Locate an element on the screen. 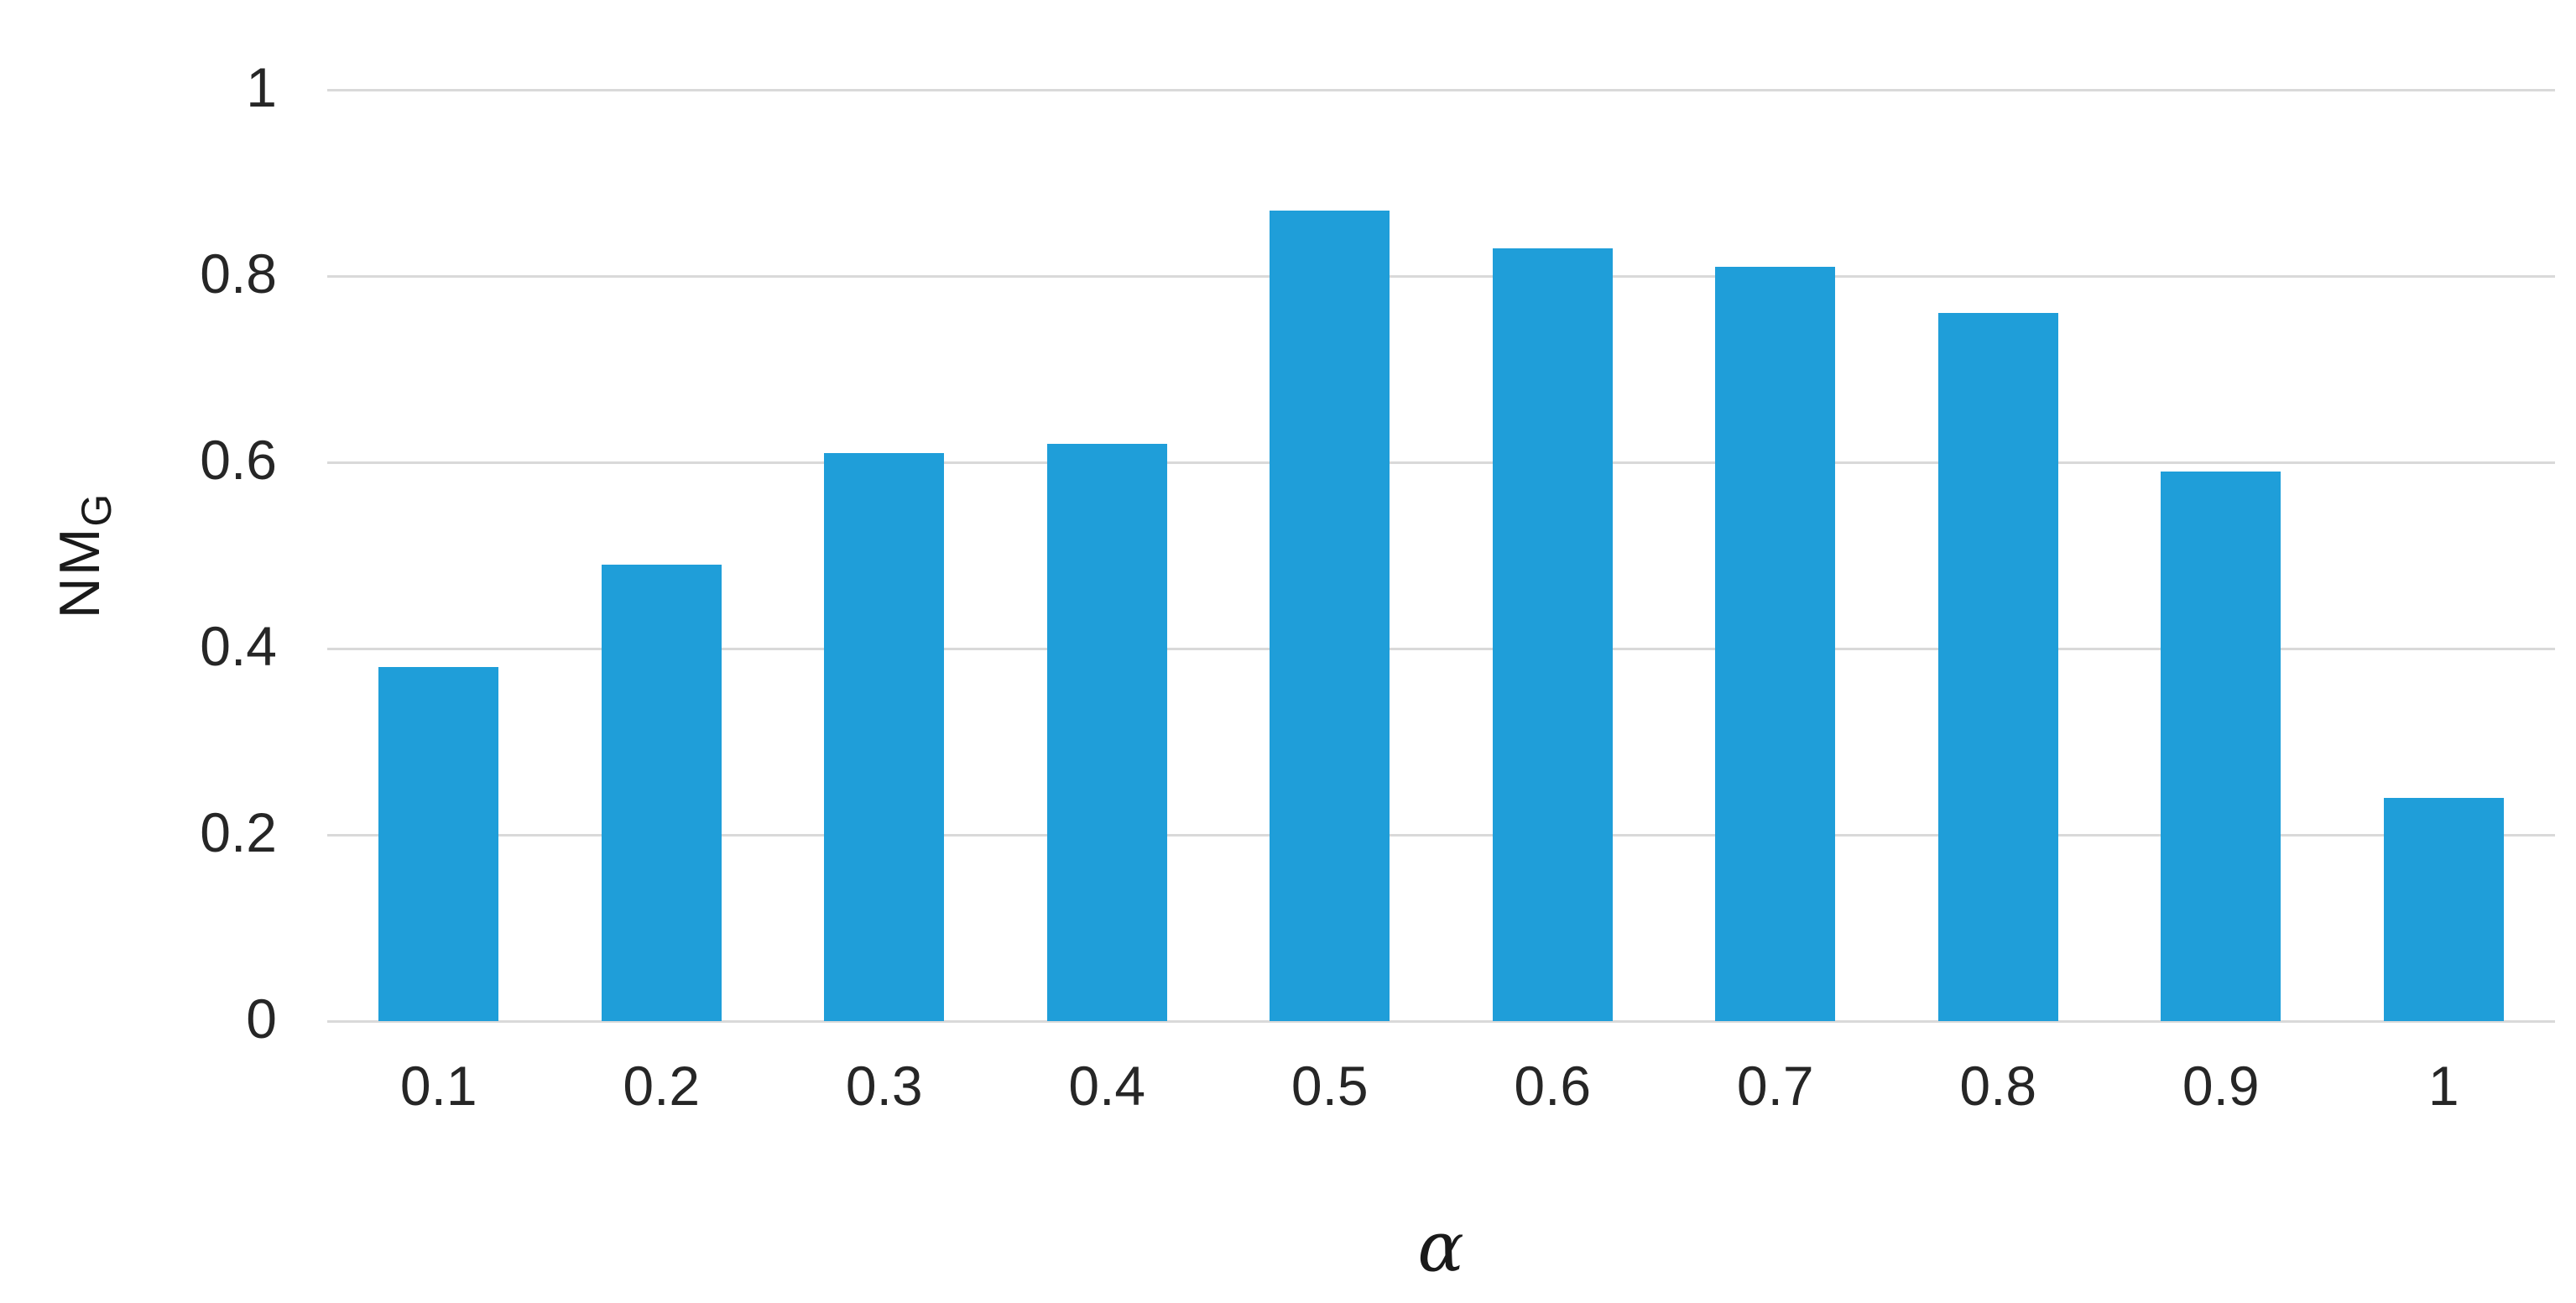 This screenshot has height=1303, width=2576. bar-slot-0.7 is located at coordinates (1775, 510).